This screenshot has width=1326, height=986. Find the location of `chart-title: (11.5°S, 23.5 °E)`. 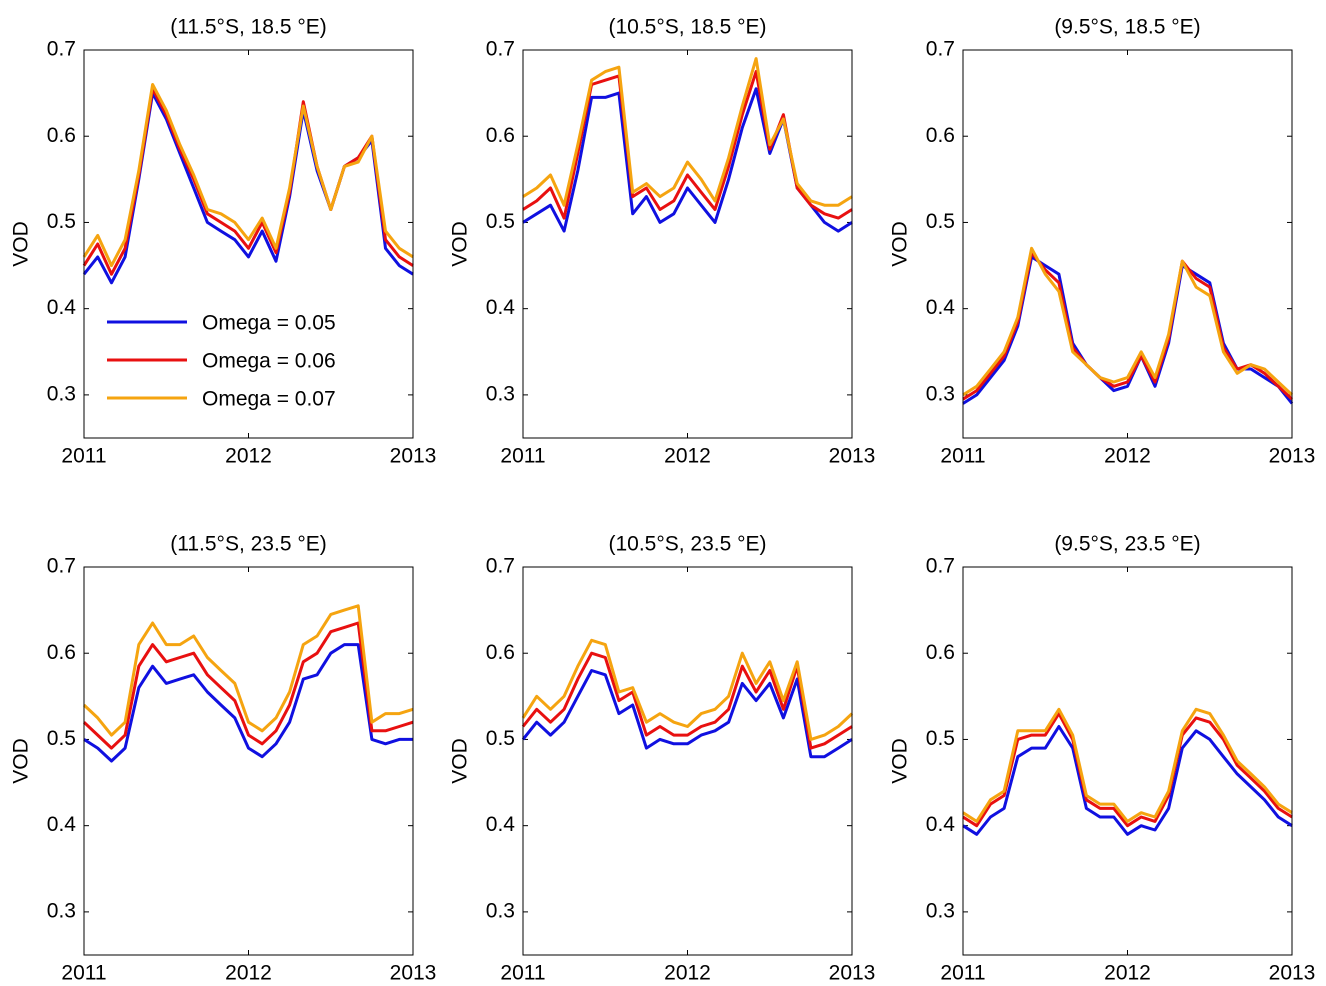

chart-title: (11.5°S, 23.5 °E) is located at coordinates (248, 544).